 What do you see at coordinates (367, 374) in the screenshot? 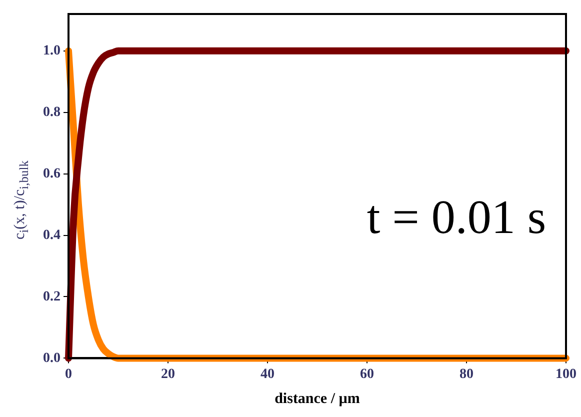
I see `x-tick-label: 60` at bounding box center [367, 374].